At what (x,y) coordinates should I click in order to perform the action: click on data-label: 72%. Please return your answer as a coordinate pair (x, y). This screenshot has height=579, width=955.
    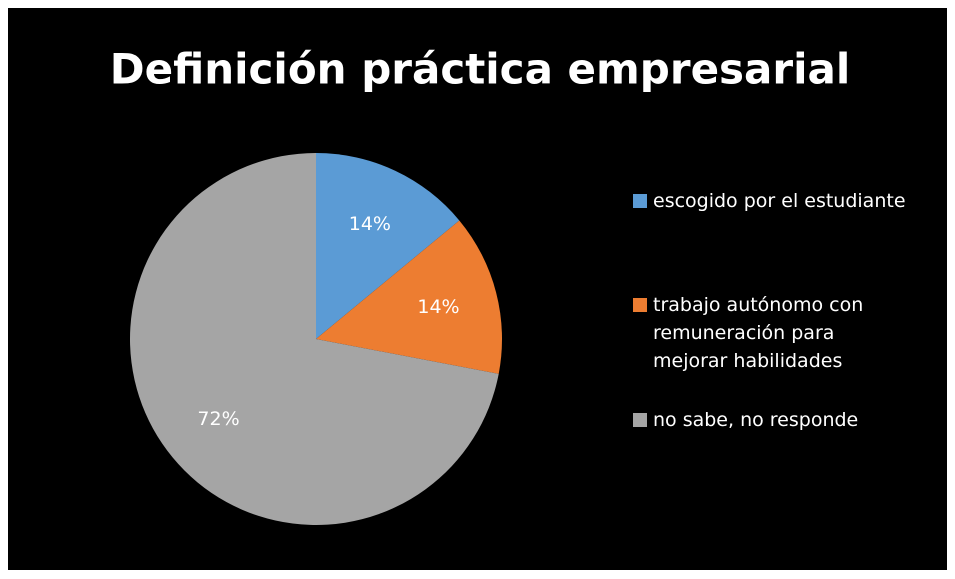
    Looking at the image, I should click on (218, 419).